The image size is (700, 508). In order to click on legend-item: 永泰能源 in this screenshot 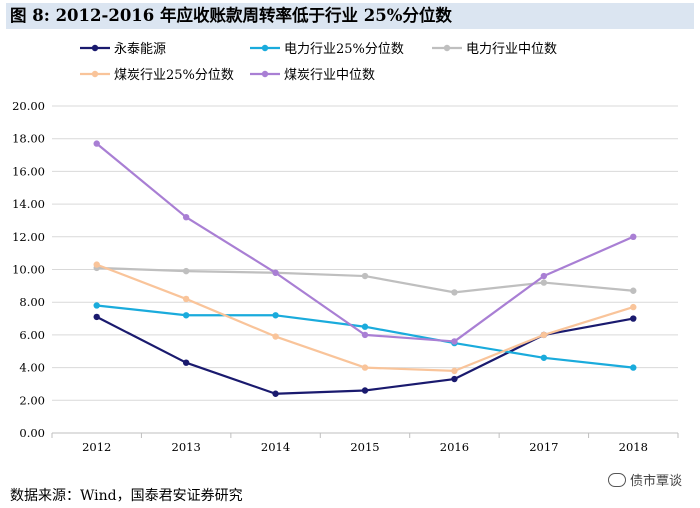, I will do `click(123, 49)`.